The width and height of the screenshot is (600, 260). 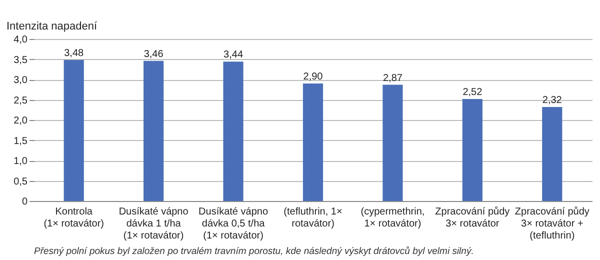 I want to click on x-tick-label: (tefluthrin, 1× rotavátor), so click(x=313, y=218).